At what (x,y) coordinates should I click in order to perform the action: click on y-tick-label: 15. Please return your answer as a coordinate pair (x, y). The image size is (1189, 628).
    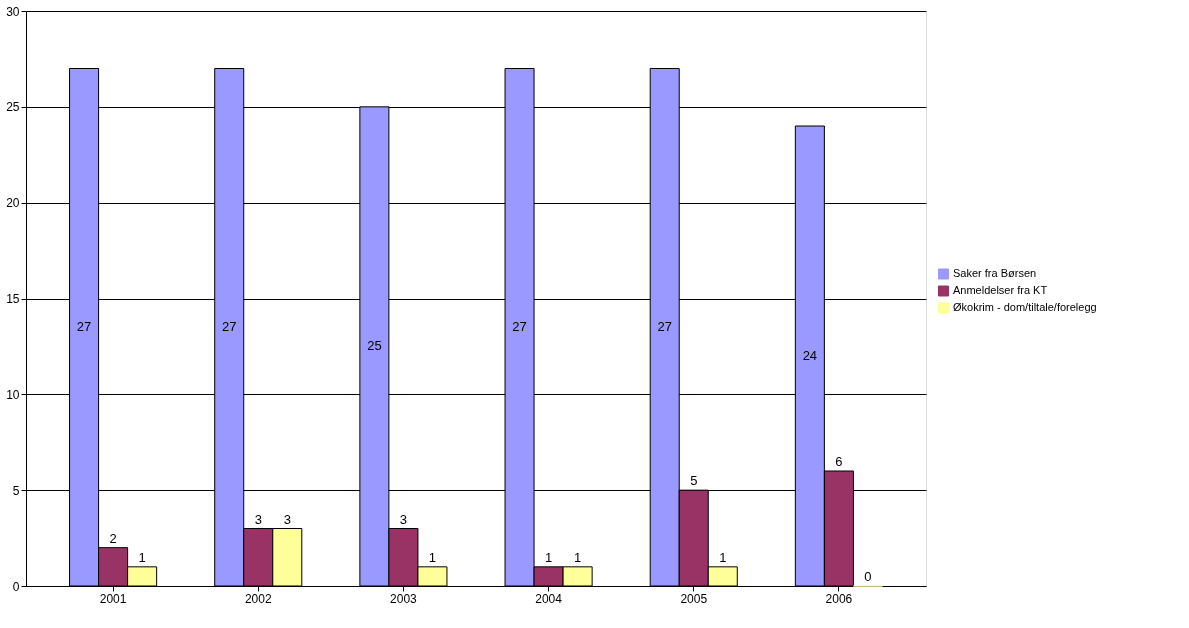
    Looking at the image, I should click on (13, 299).